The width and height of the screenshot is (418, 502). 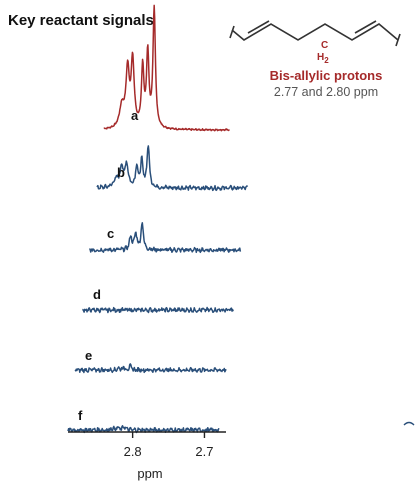 I want to click on trace-label-b: b, so click(x=121, y=172).